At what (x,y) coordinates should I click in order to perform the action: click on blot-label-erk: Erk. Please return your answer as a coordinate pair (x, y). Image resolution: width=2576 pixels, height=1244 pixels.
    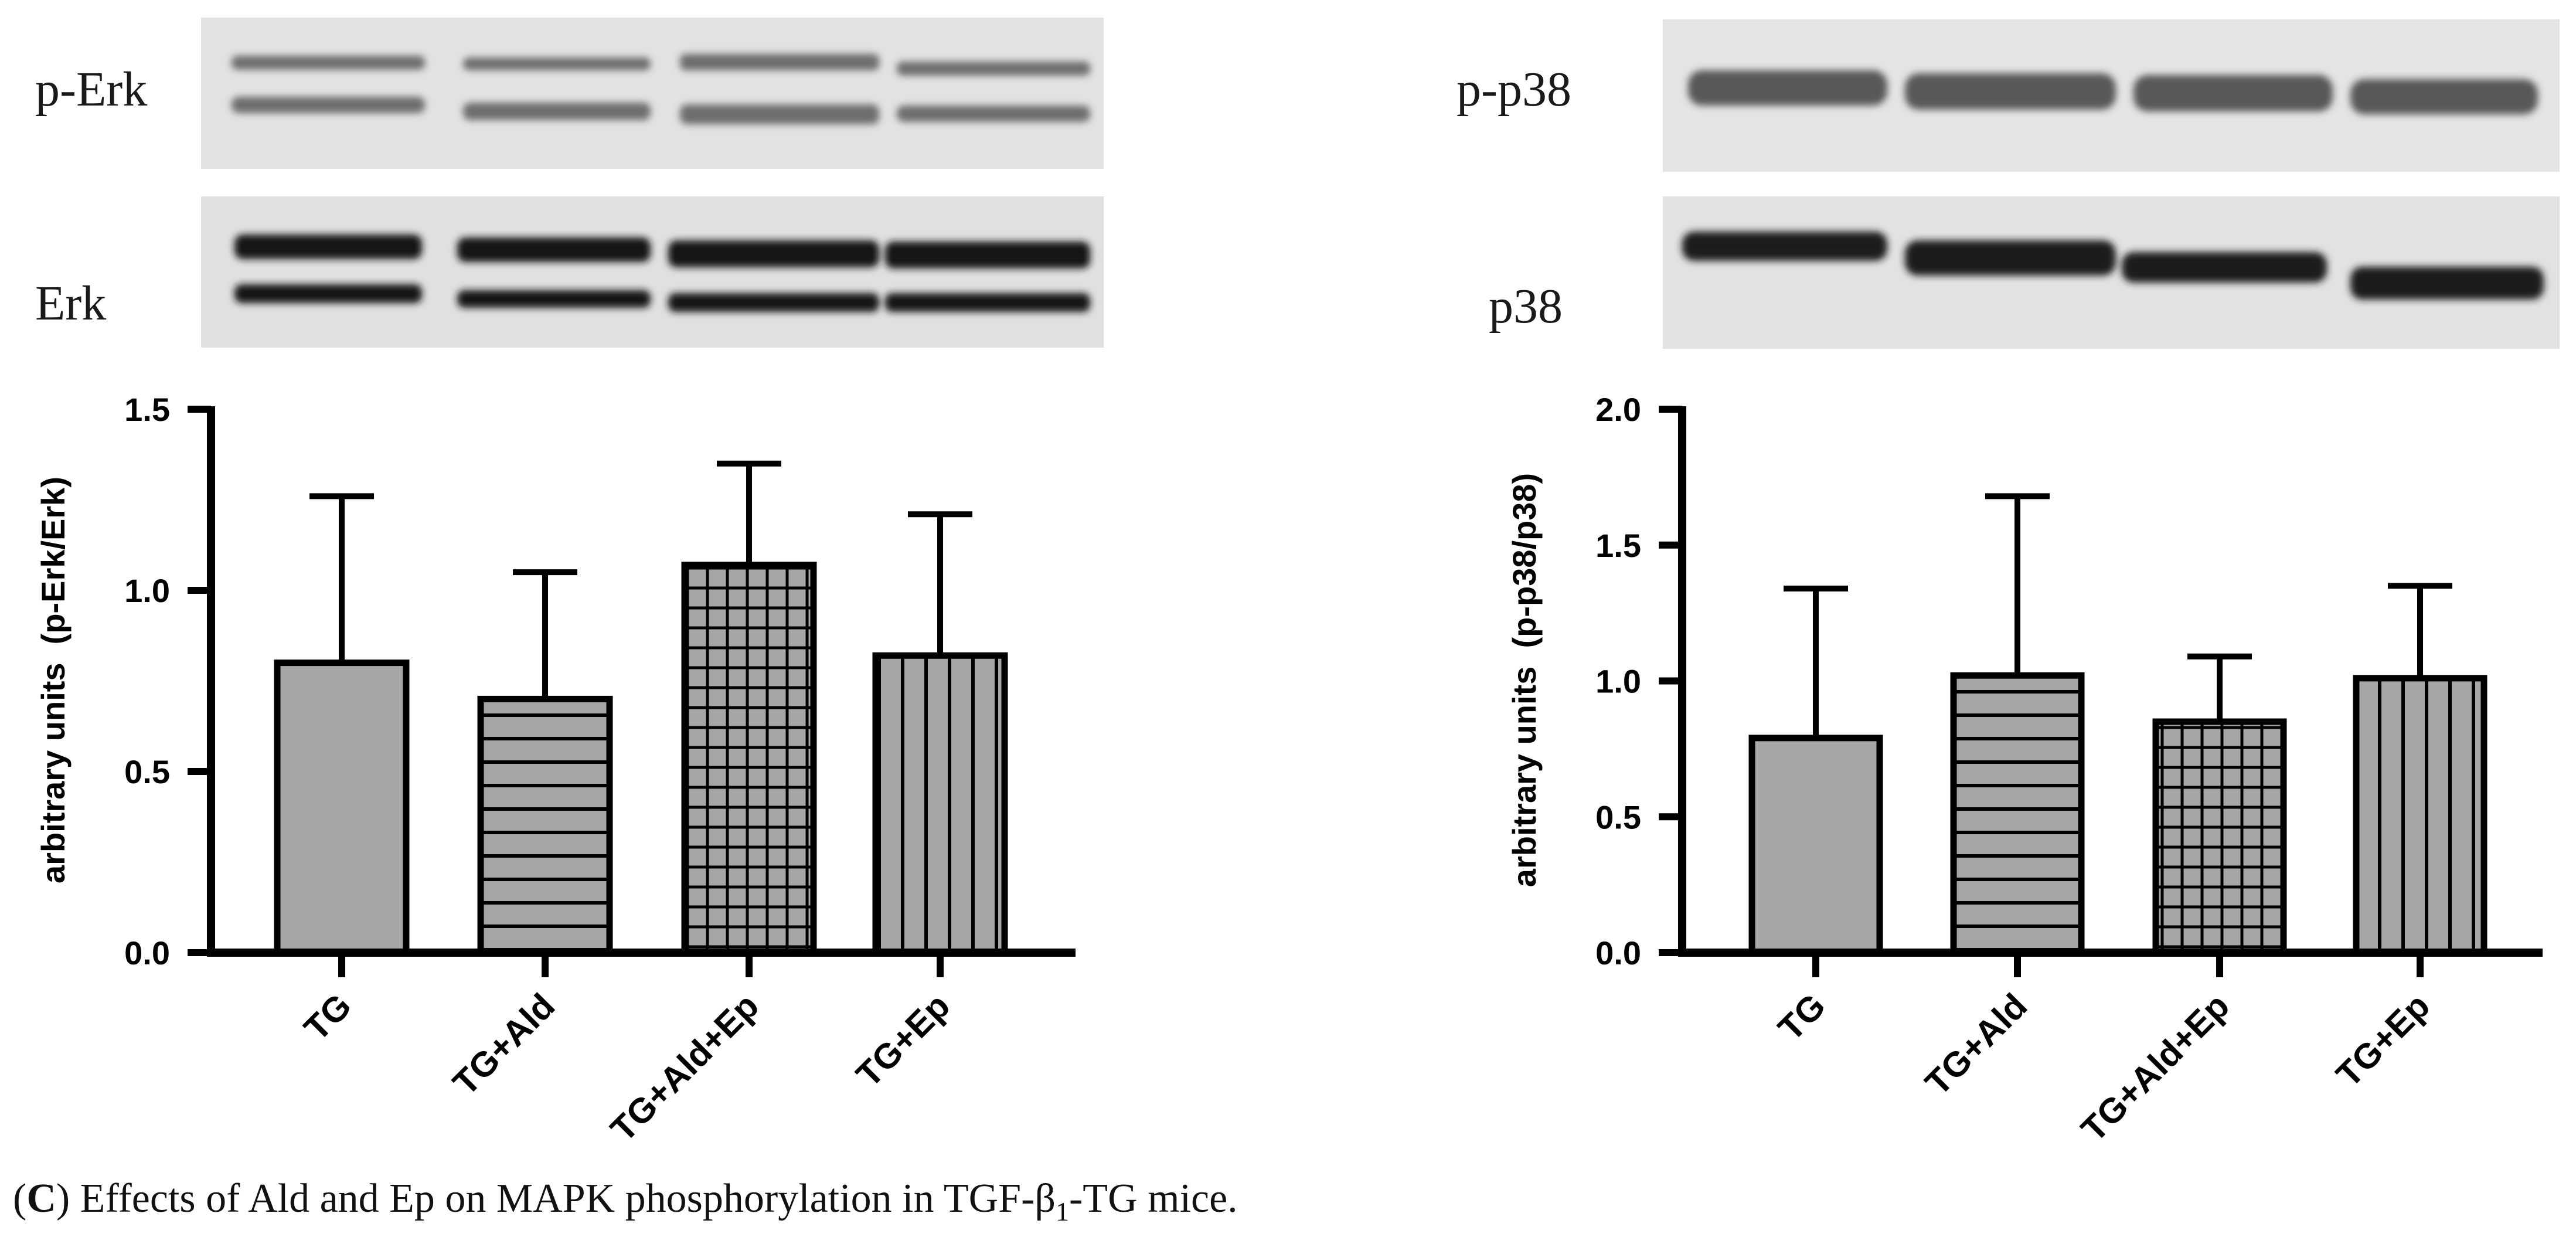
    Looking at the image, I should click on (70, 303).